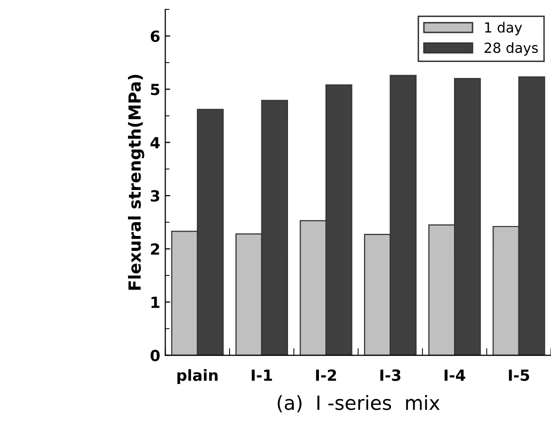  Describe the element at coordinates (390, 375) in the screenshot. I see `x-tick-label: I-3` at that location.